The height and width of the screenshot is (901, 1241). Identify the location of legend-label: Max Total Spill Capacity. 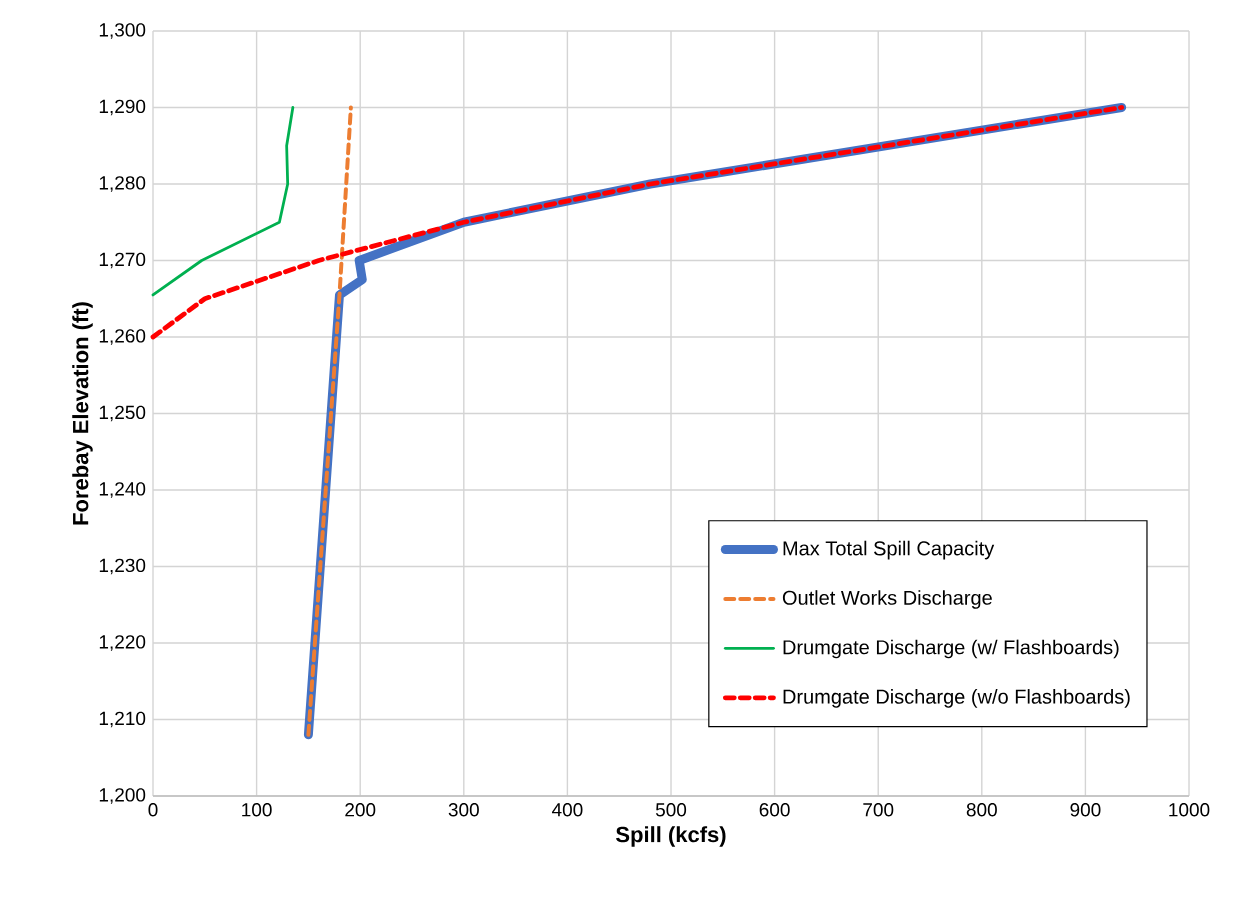
(889, 550).